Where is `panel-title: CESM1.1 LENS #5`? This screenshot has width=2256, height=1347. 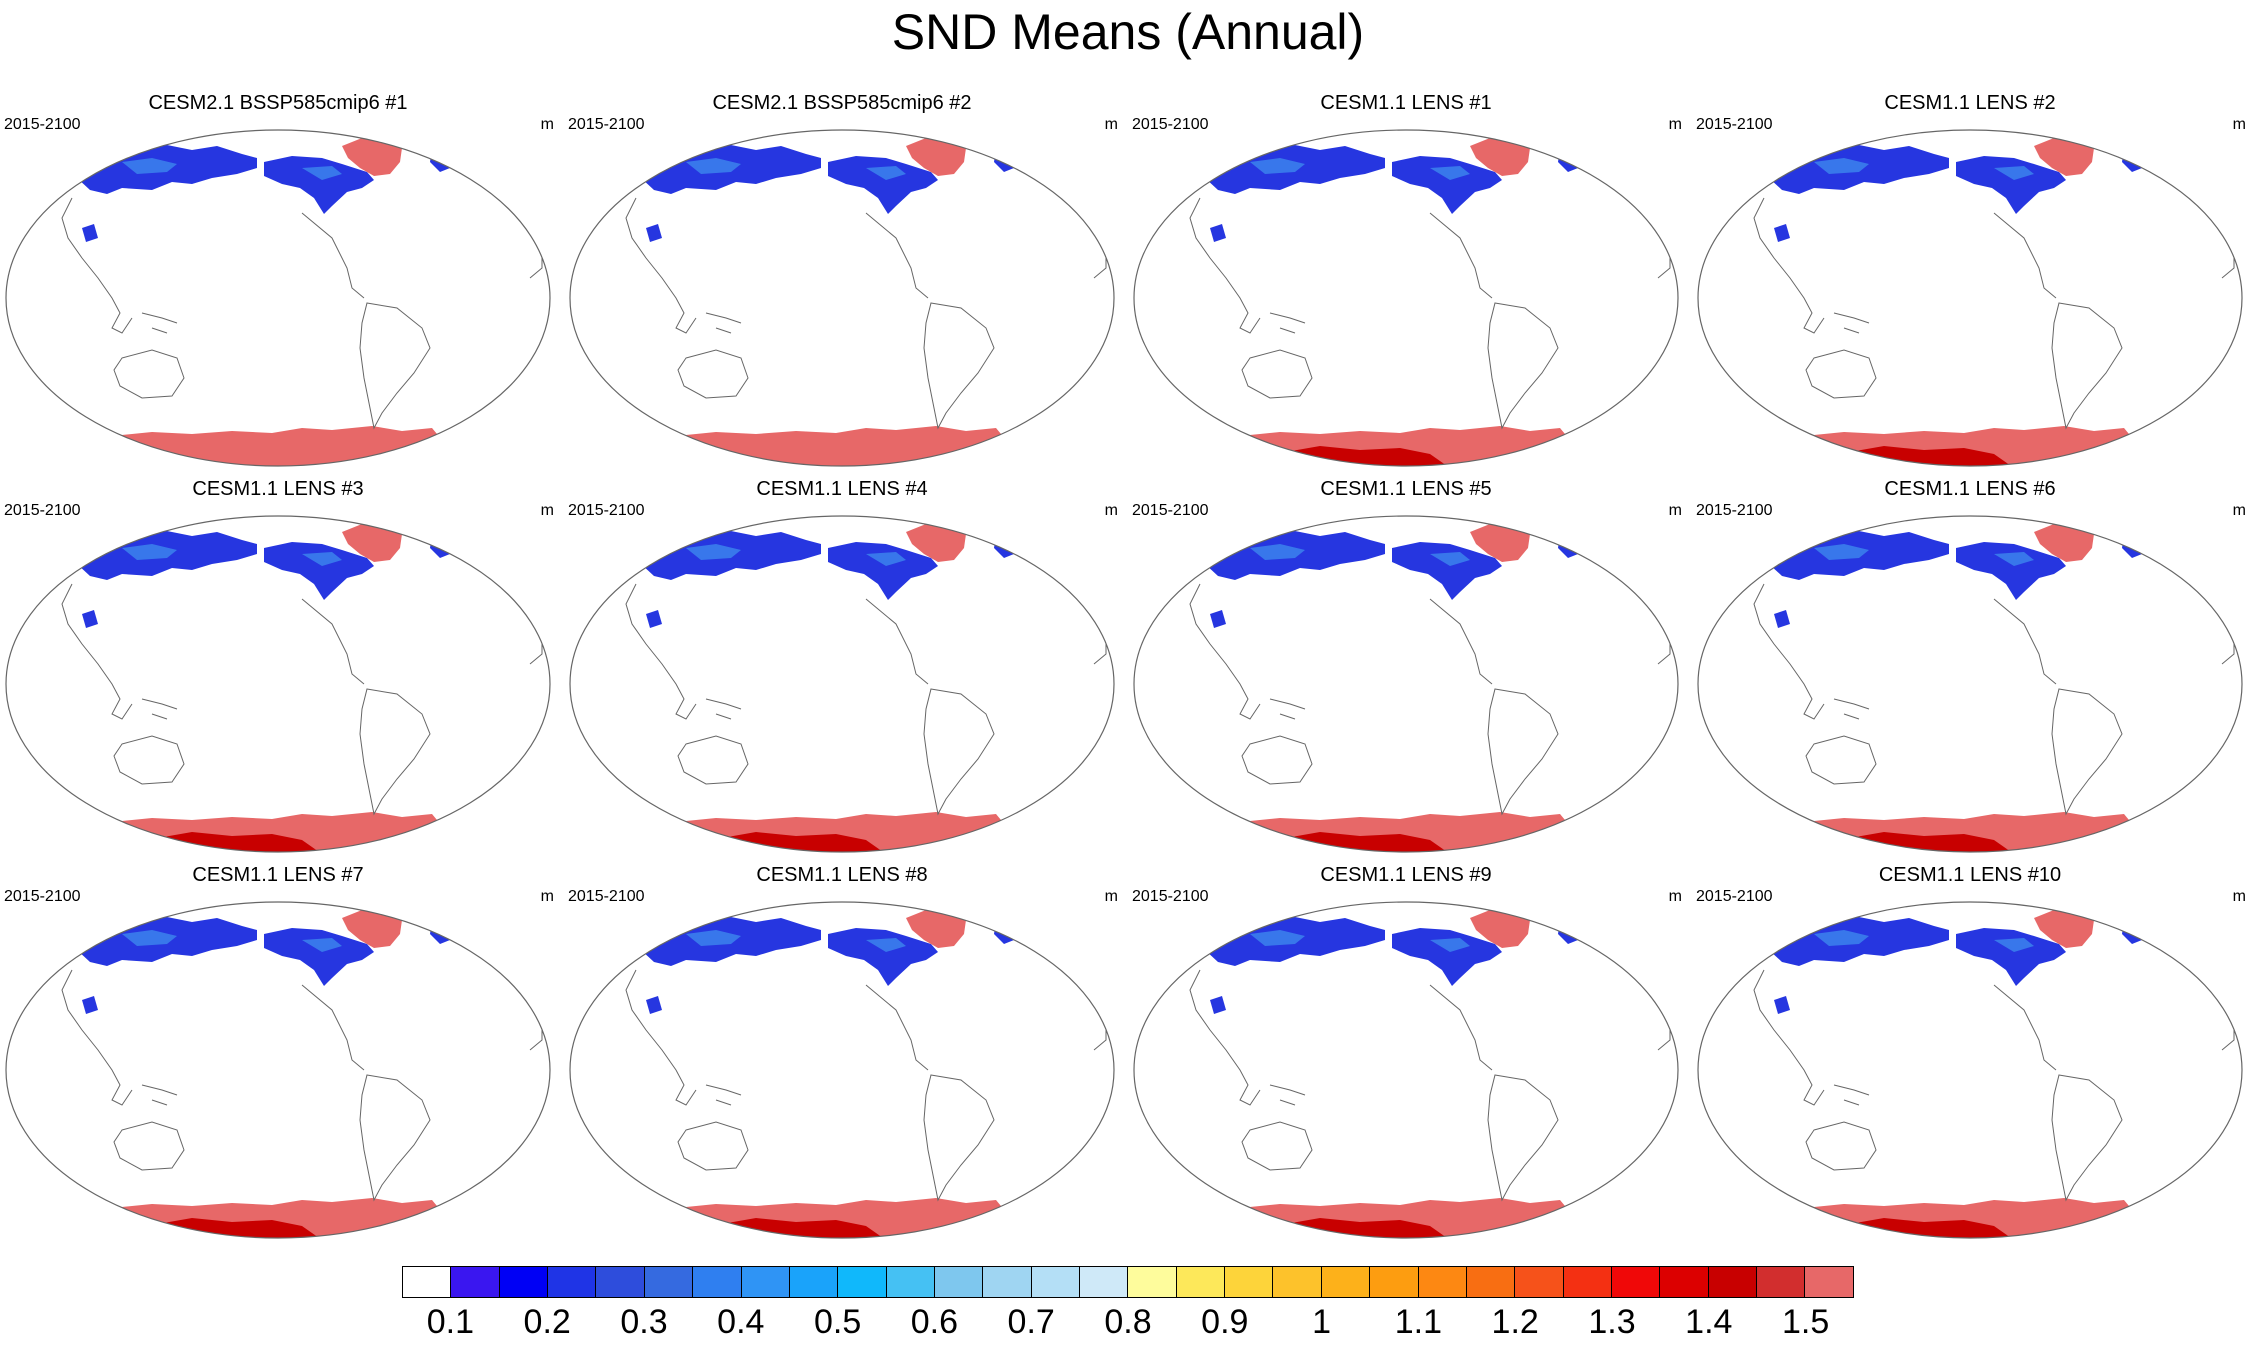
panel-title: CESM1.1 LENS #5 is located at coordinates (1406, 489).